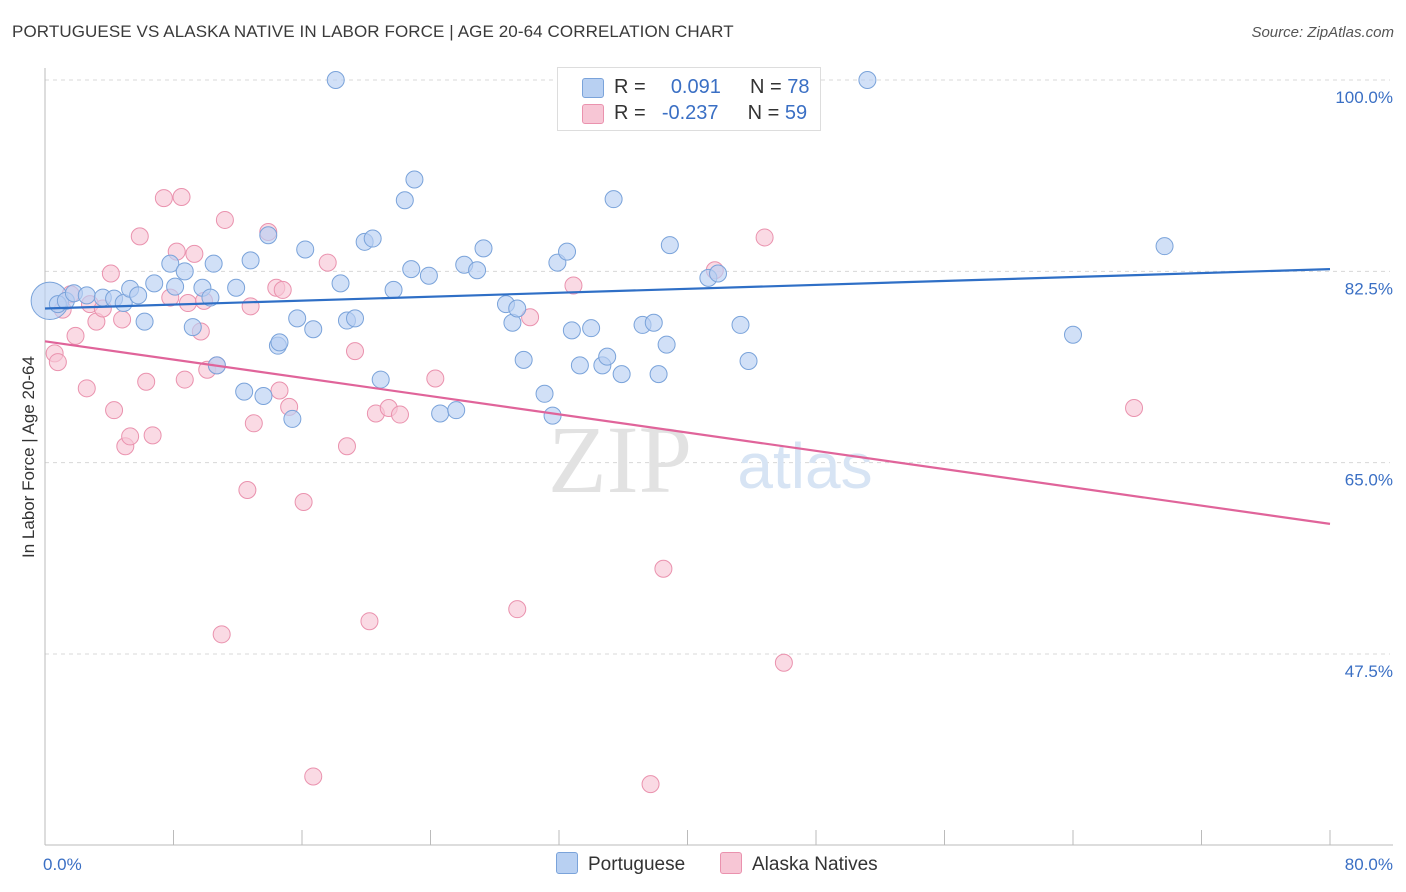 The width and height of the screenshot is (1406, 892). What do you see at coordinates (710, 459) in the screenshot?
I see `watermark: ZIP atlas` at bounding box center [710, 459].